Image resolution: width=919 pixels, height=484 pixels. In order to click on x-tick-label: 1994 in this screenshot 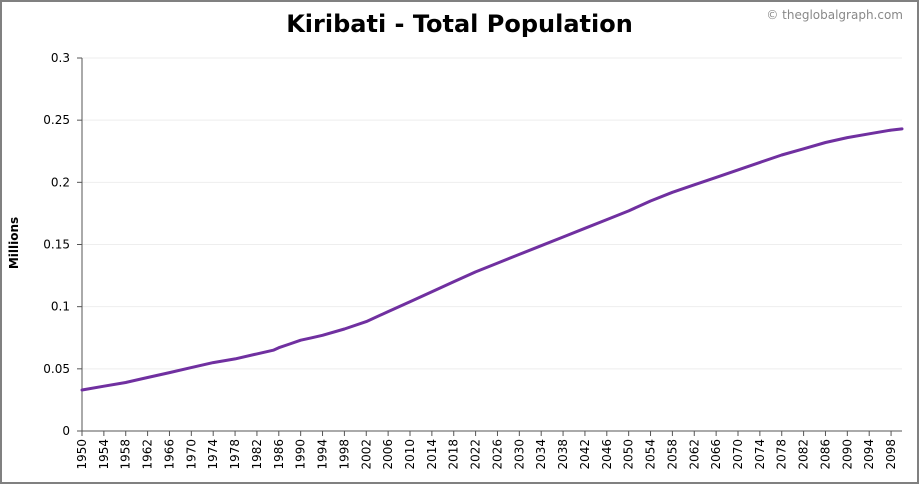, I will do `click(323, 454)`.